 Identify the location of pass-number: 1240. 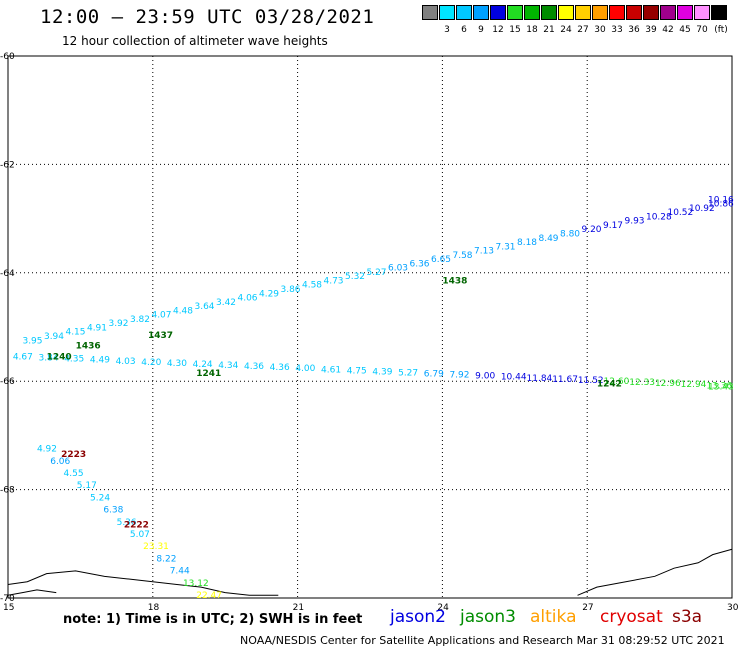
(59, 358).